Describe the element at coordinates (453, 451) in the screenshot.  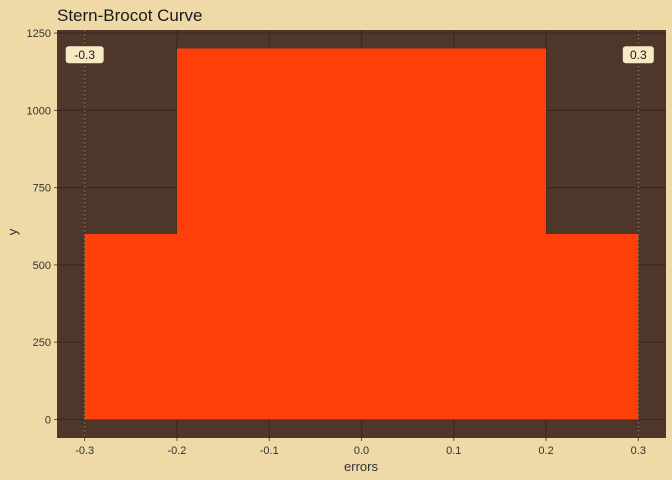
I see `x-tick-label: 0.1` at that location.